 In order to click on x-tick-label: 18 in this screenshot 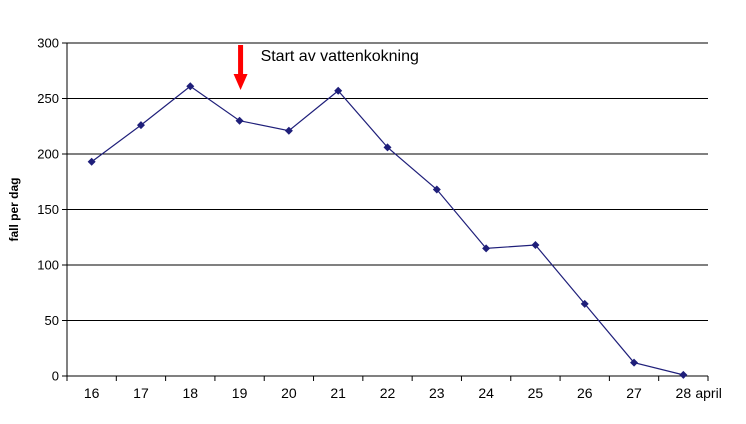, I will do `click(190, 393)`.